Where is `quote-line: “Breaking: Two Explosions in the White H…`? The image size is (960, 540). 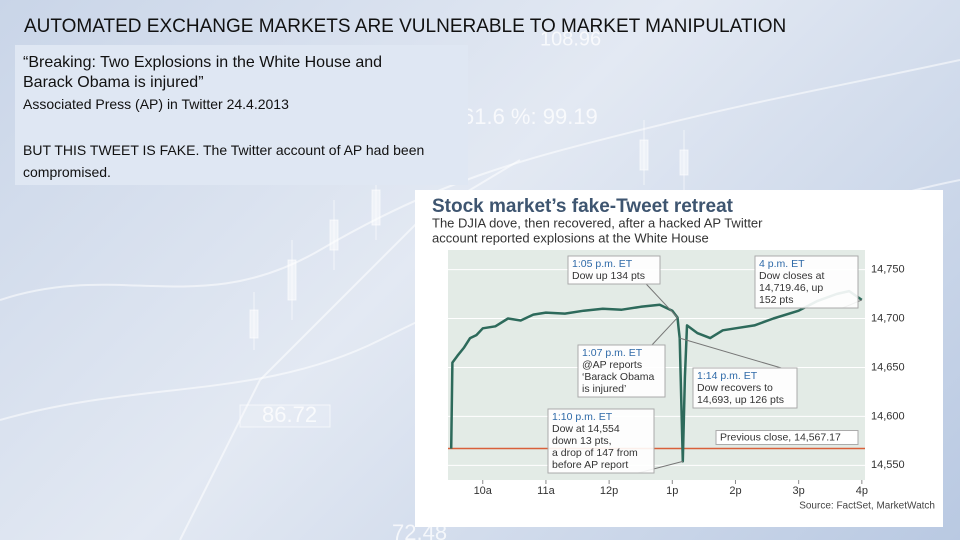
quote-line: “Breaking: Two Explosions in the White H… is located at coordinates (203, 62).